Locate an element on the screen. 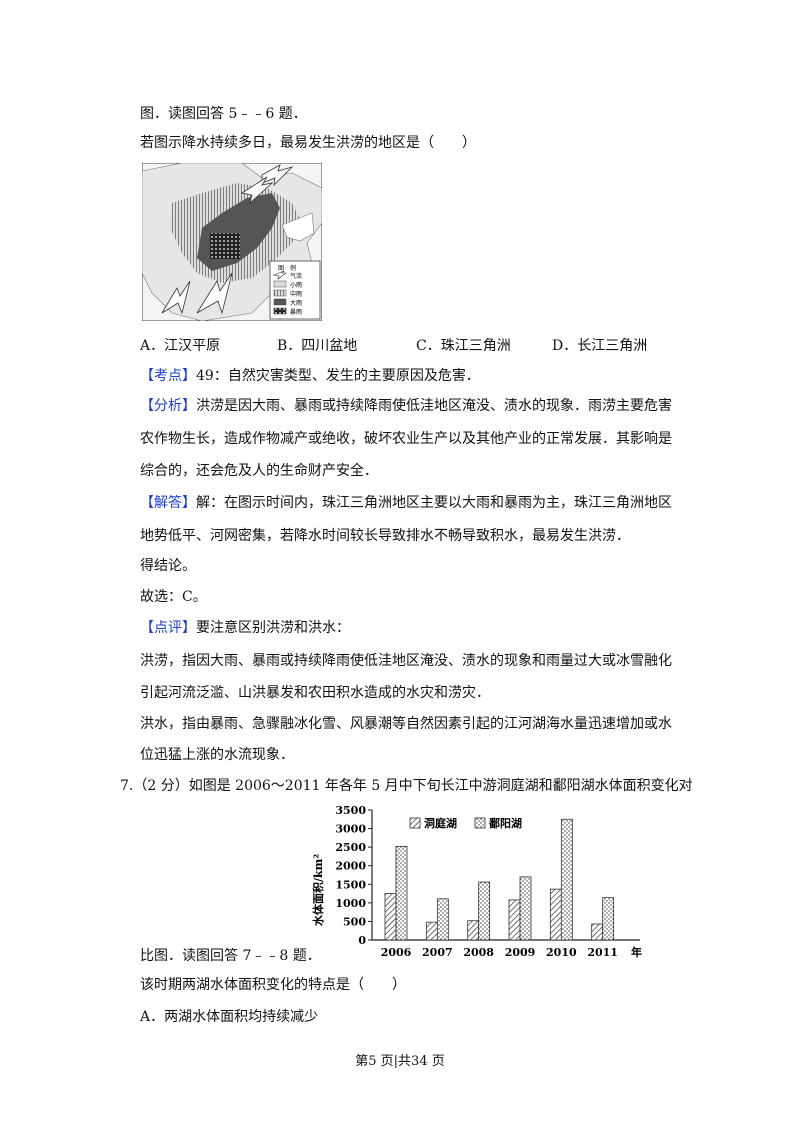  x-tick-label: 2006 is located at coordinates (396, 952).